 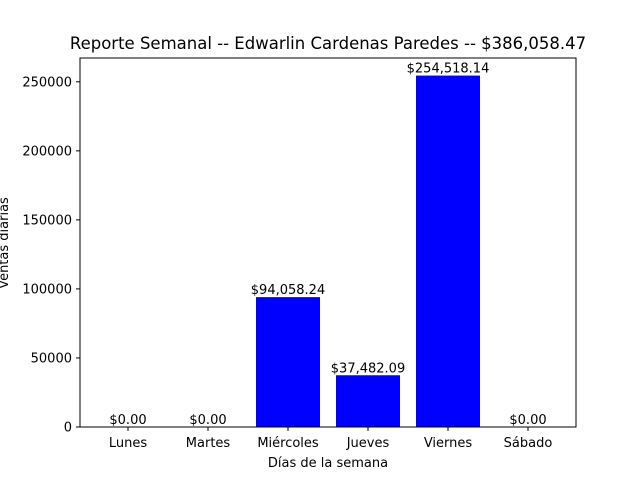 I want to click on bar-value-label: $94,058.24, so click(x=288, y=290).